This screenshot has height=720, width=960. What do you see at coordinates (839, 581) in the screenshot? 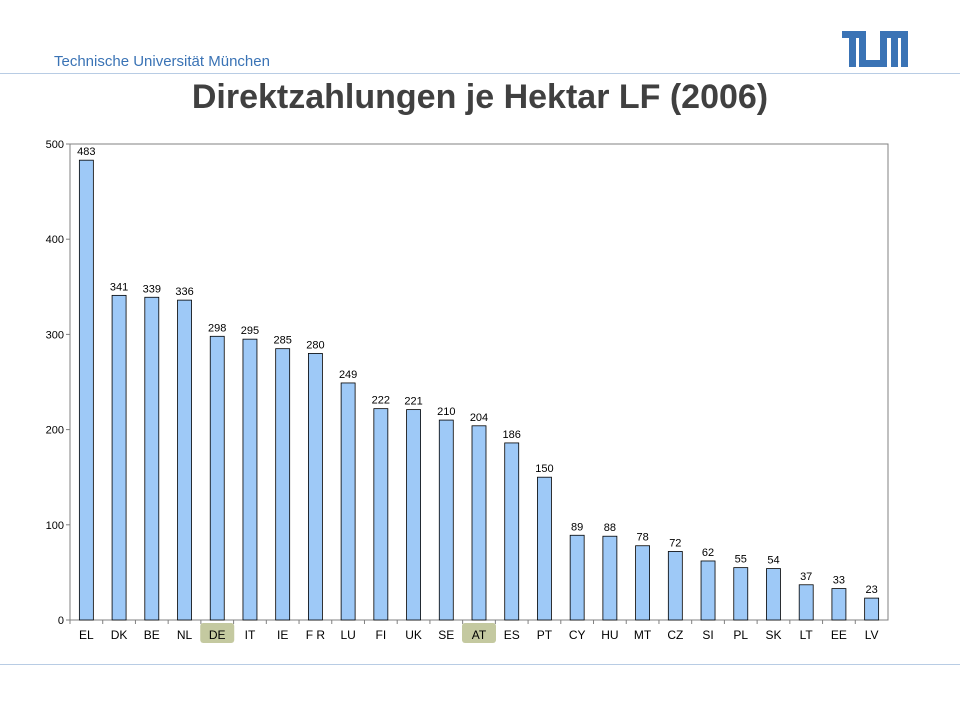
I see `bar-value-label: 33` at bounding box center [839, 581].